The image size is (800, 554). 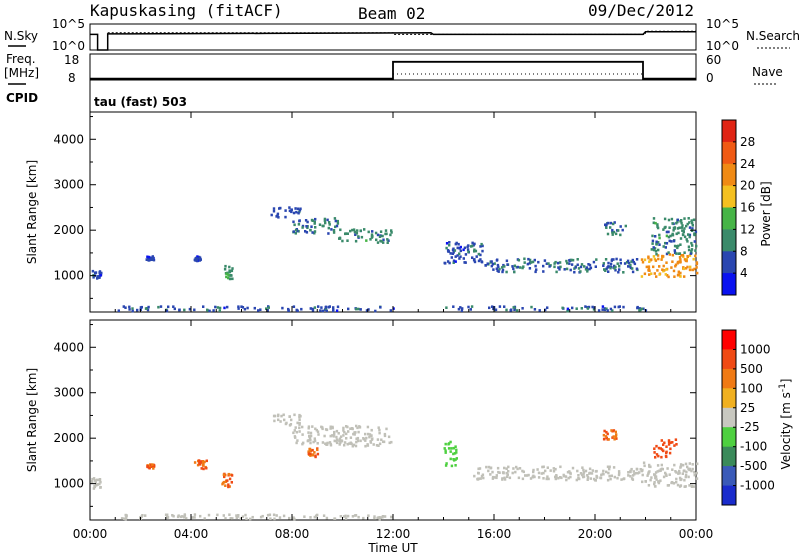 I want to click on y-tick-label: 3000, so click(x=68, y=393).